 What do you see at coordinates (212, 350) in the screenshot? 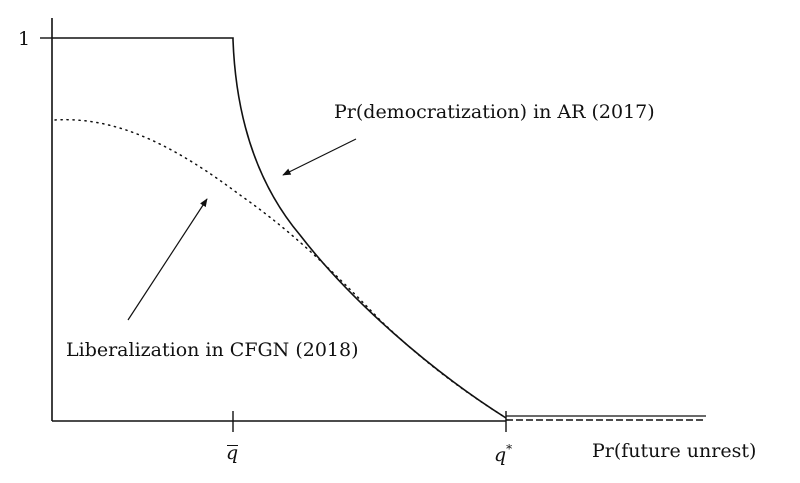
I see `cfgn-annotation: Liberalization in CFGN (2018)` at bounding box center [212, 350].